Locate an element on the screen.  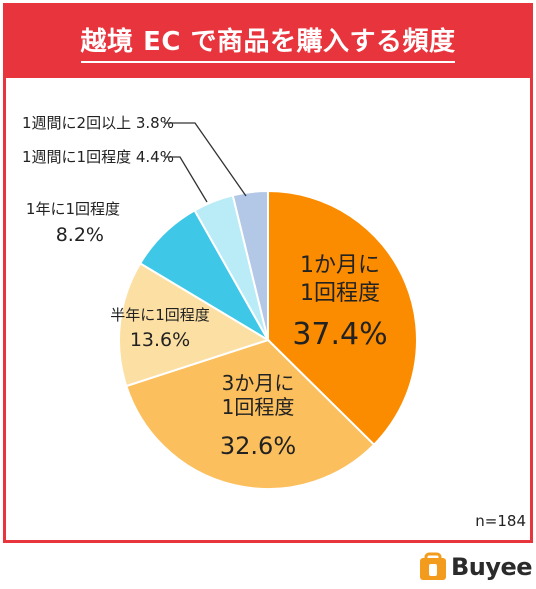
slice-label: 3か月に is located at coordinates (258, 383).